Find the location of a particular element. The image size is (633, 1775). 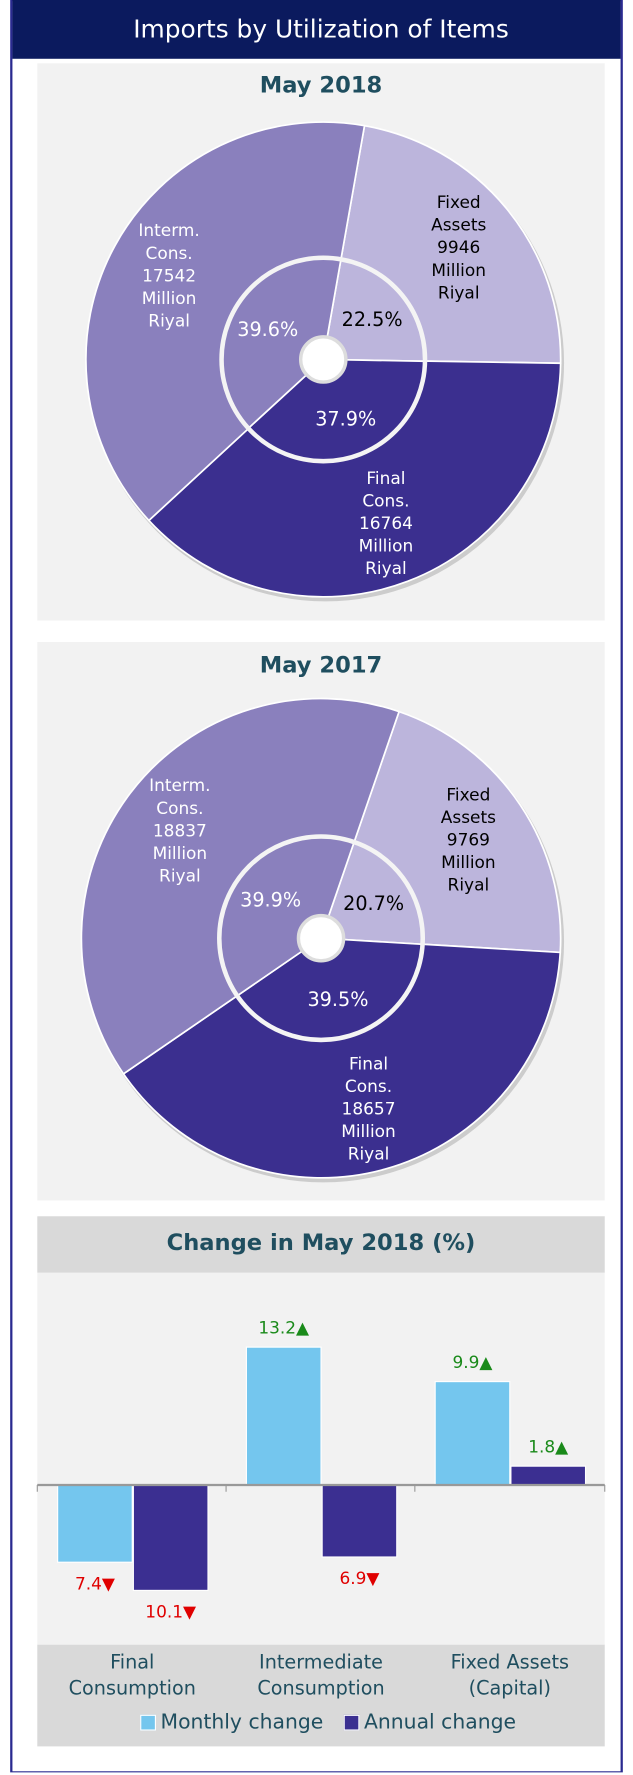

value: 9946 is located at coordinates (459, 247).